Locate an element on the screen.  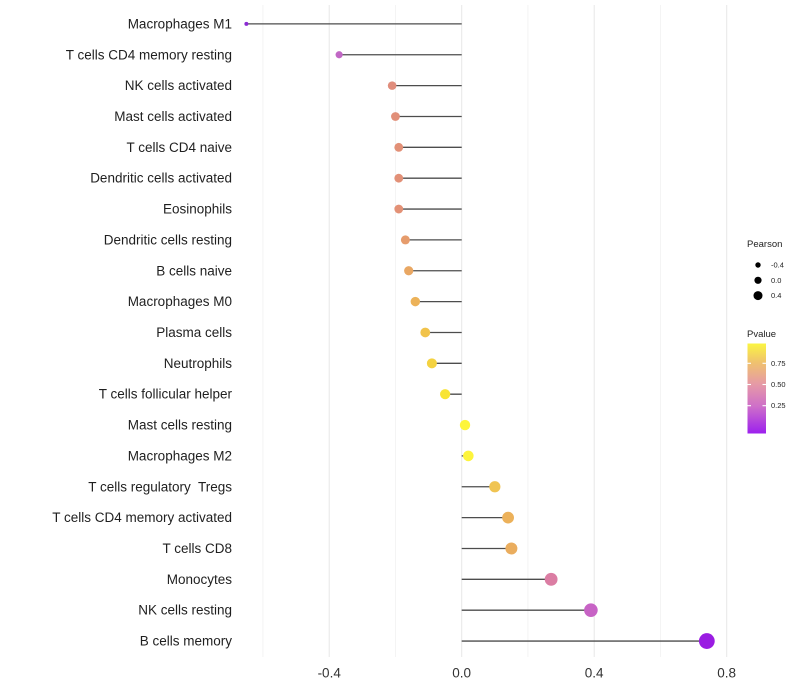
category-label: B cells naive is located at coordinates (194, 270).